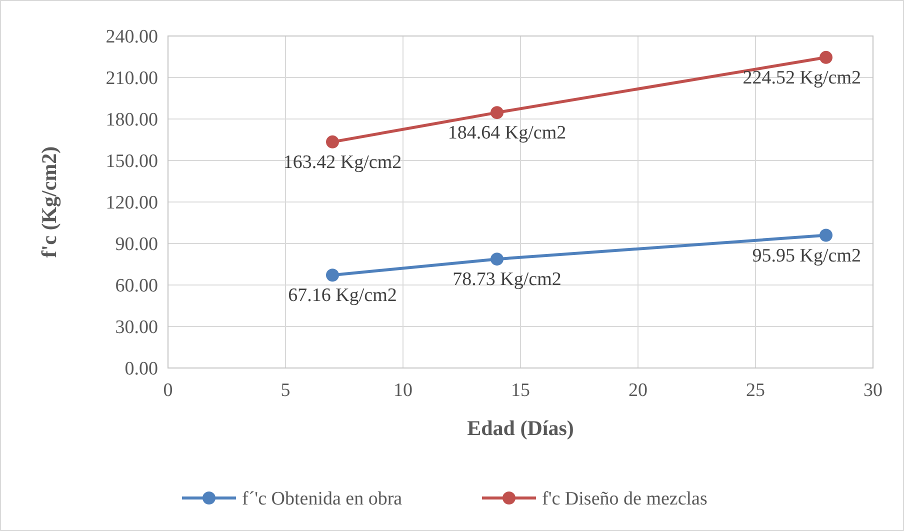 The height and width of the screenshot is (531, 904). Describe the element at coordinates (136, 327) in the screenshot. I see `y-tick-label: 30.00` at that location.